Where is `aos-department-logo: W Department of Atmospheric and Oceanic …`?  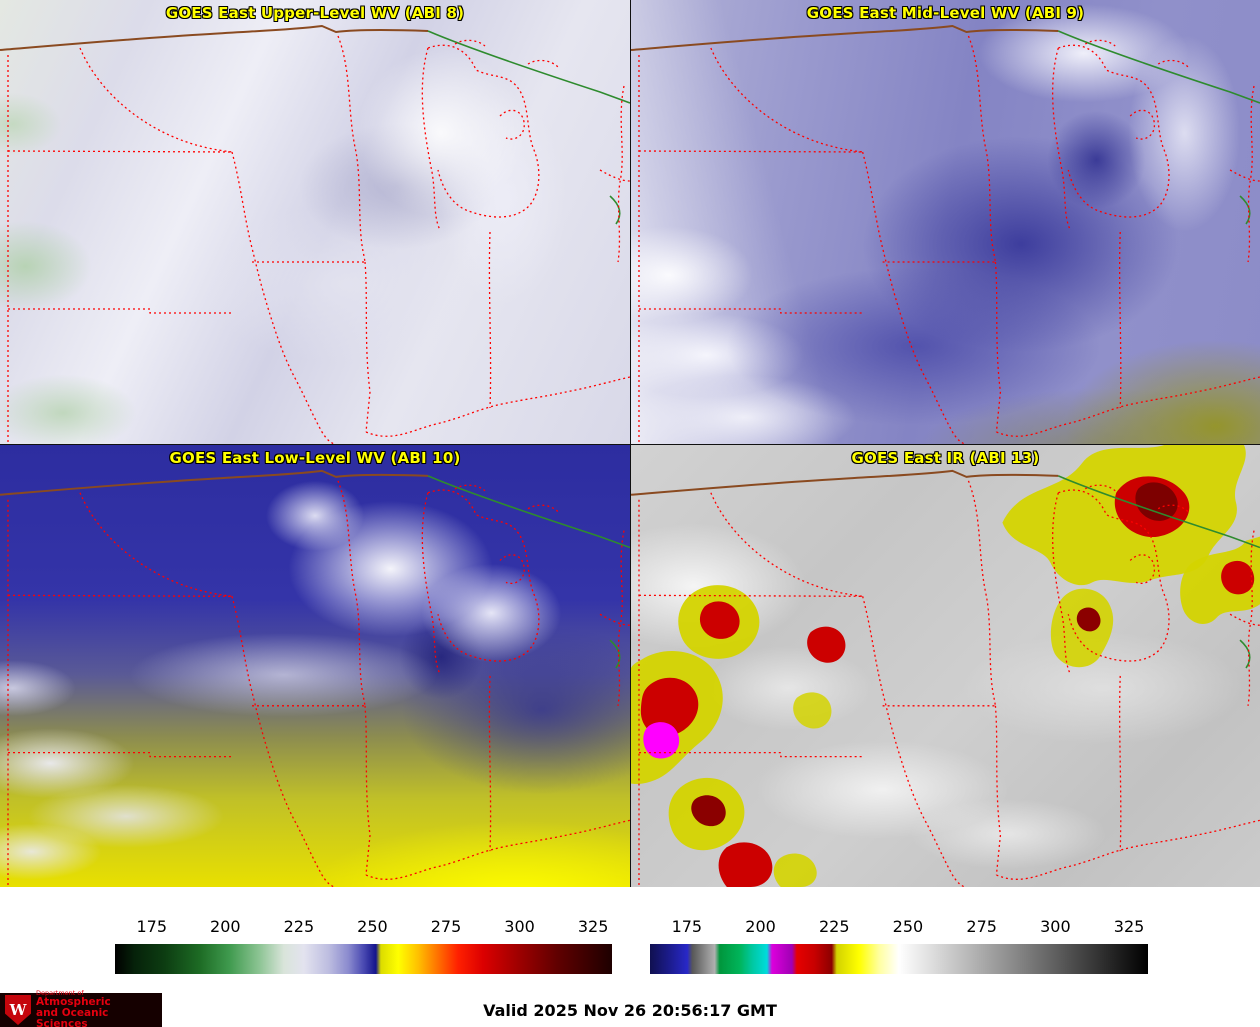
aos-department-logo: W Department of Atmospheric and Oceanic … is located at coordinates (81, 1008).